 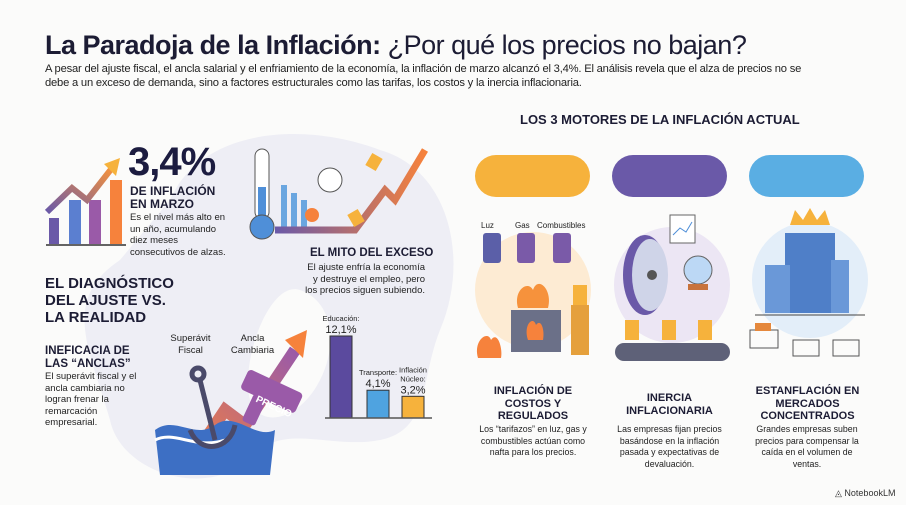 What do you see at coordinates (378, 372) in the screenshot?
I see `bar-category-label: Transporte:` at bounding box center [378, 372].